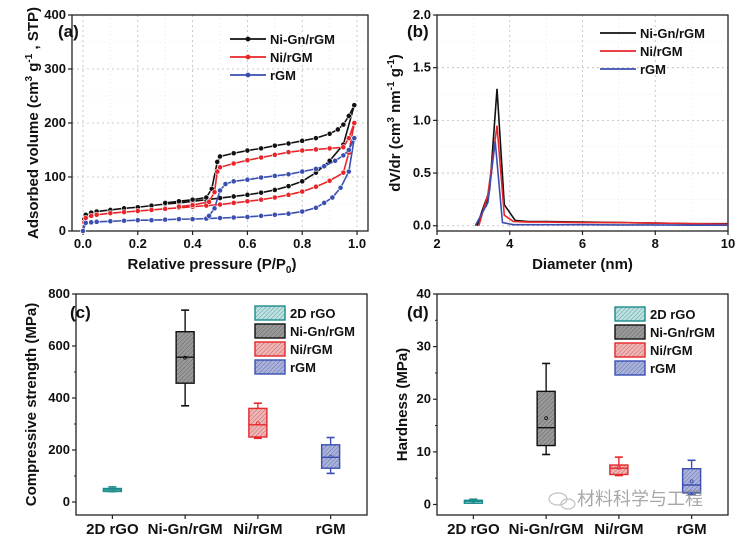 The width and height of the screenshot is (739, 541). I want to click on watermark-text: 材料科学与工程, so click(640, 499).